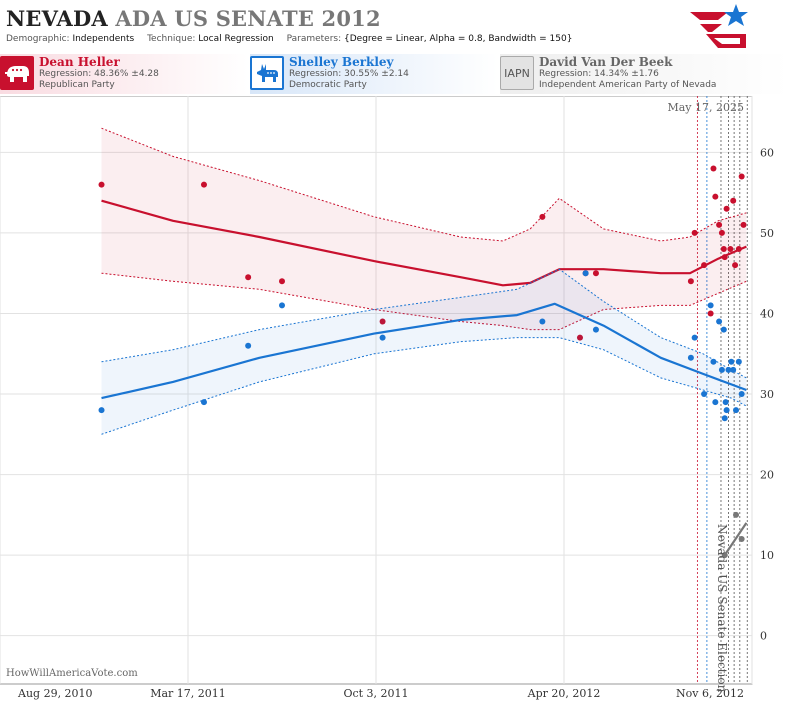 The height and width of the screenshot is (704, 789). I want to click on donkey-icon, so click(267, 73).